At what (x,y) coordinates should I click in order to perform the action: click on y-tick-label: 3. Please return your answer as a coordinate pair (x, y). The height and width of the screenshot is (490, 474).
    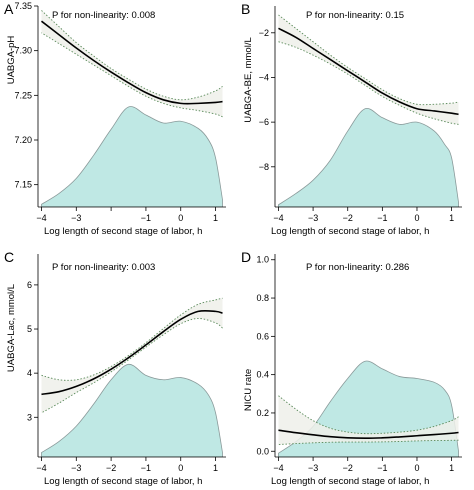
    Looking at the image, I should click on (29, 417).